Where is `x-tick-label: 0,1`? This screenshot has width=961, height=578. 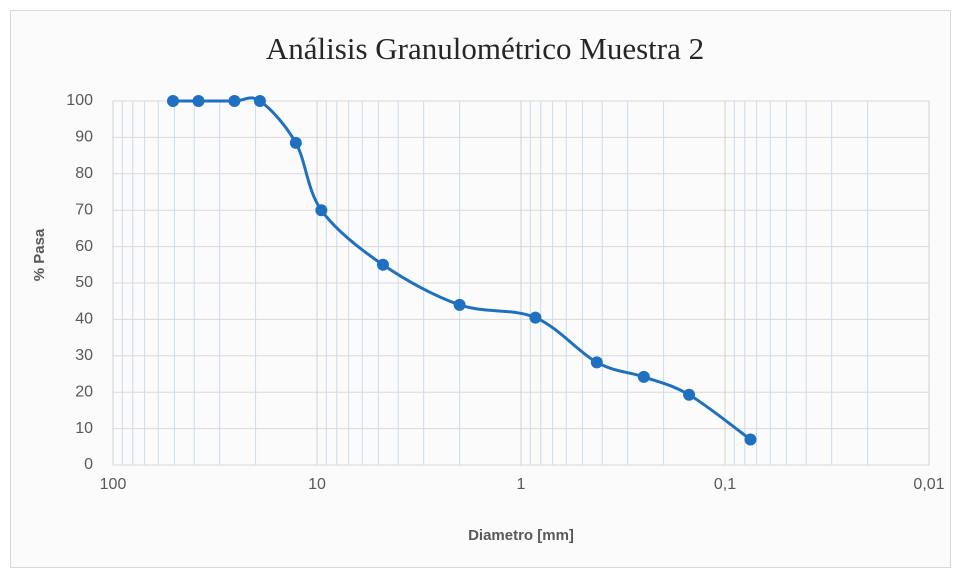
x-tick-label: 0,1 is located at coordinates (725, 484).